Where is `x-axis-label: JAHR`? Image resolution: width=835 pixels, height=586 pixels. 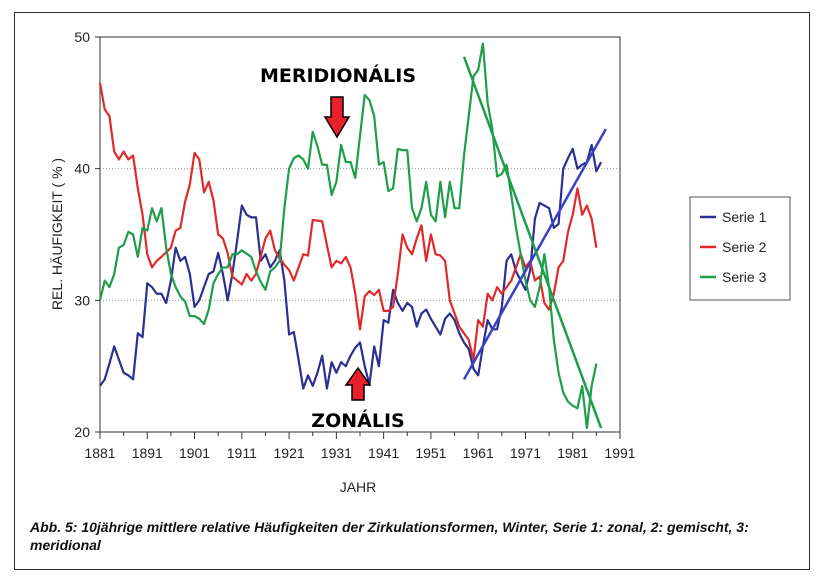 x-axis-label: JAHR is located at coordinates (358, 487).